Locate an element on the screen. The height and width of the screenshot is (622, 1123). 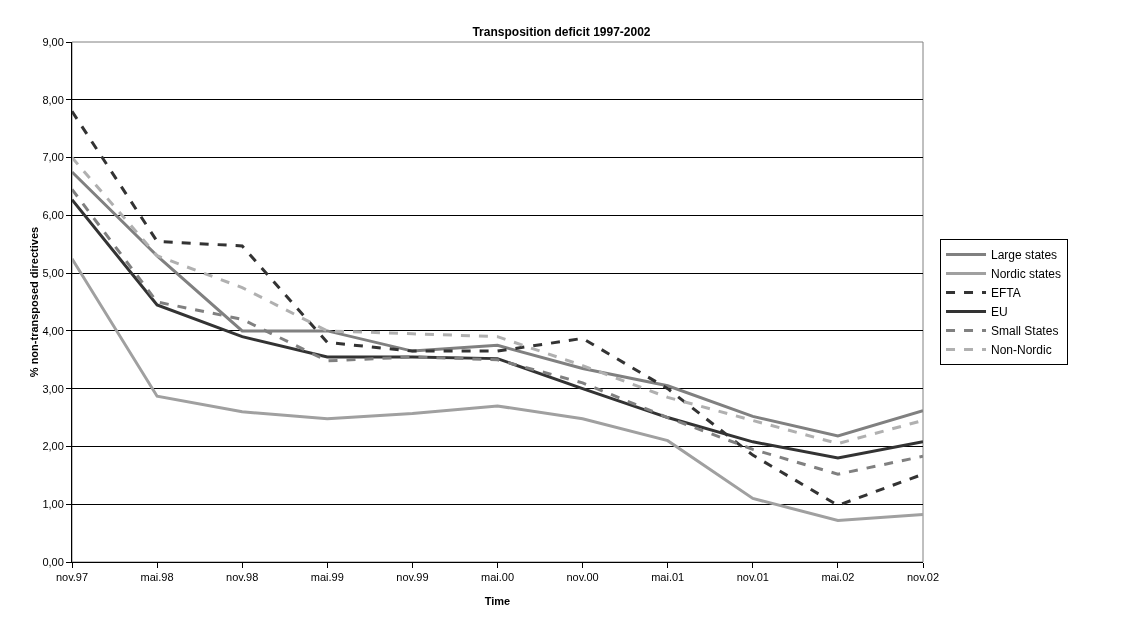
x-tick-label: mai.01 is located at coordinates (668, 577).